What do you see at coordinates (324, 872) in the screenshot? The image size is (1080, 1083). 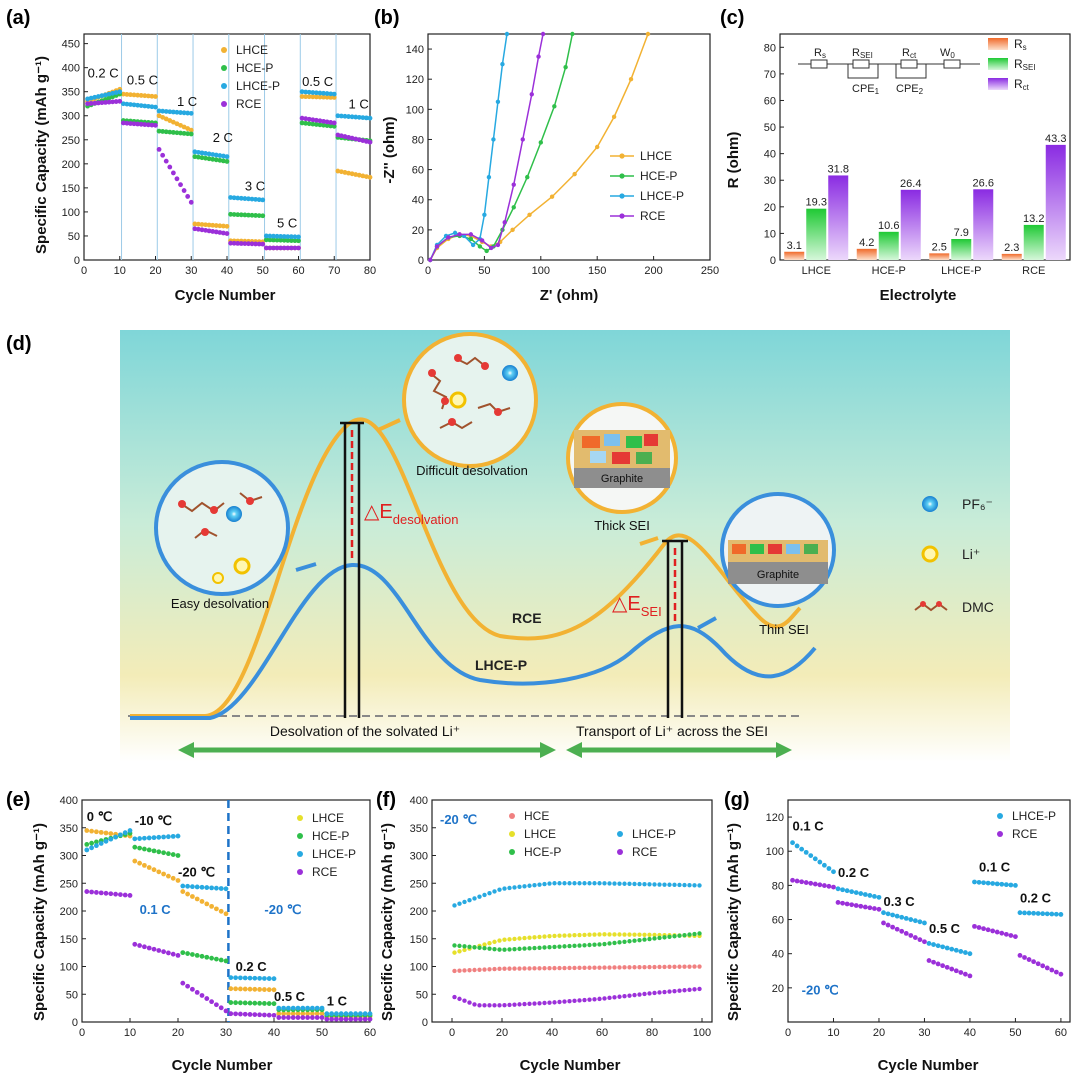 I see `legend-entry: RCE` at bounding box center [324, 872].